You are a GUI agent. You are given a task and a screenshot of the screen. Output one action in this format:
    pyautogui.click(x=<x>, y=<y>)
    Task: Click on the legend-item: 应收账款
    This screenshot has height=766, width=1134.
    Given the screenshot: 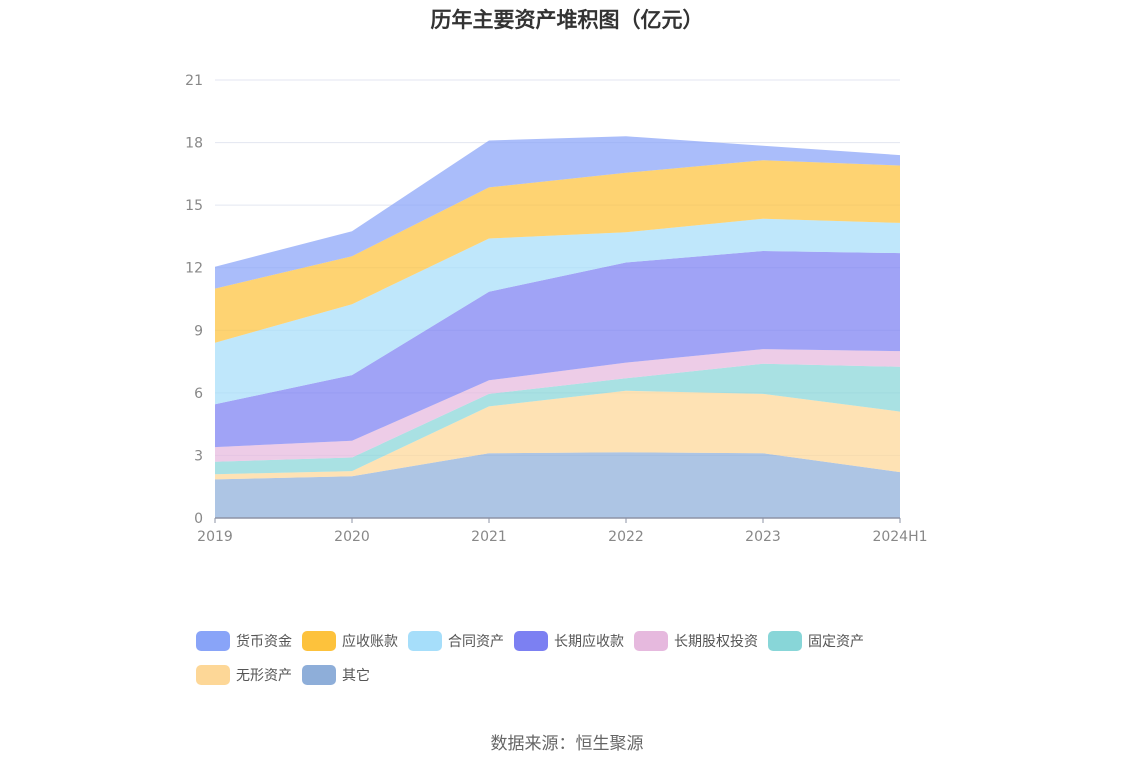 What is the action you would take?
    pyautogui.click(x=350, y=641)
    